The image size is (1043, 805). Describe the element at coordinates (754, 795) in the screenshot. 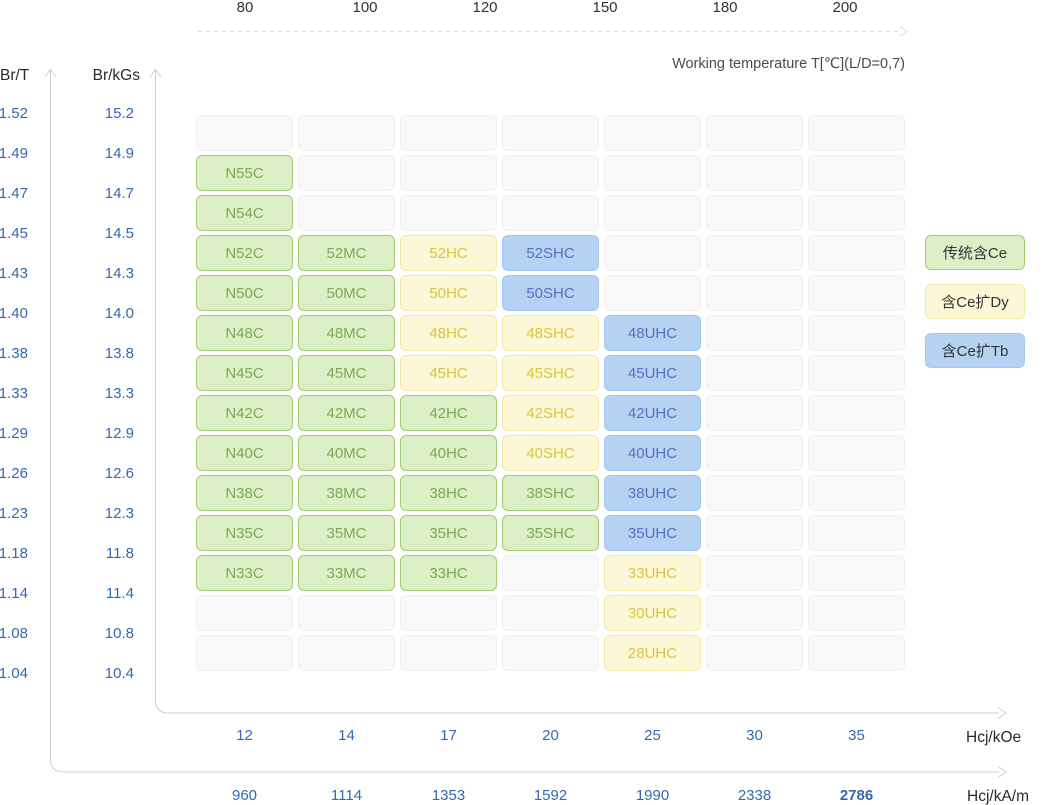

I see `hcj-kam-tick: 2338` at that location.